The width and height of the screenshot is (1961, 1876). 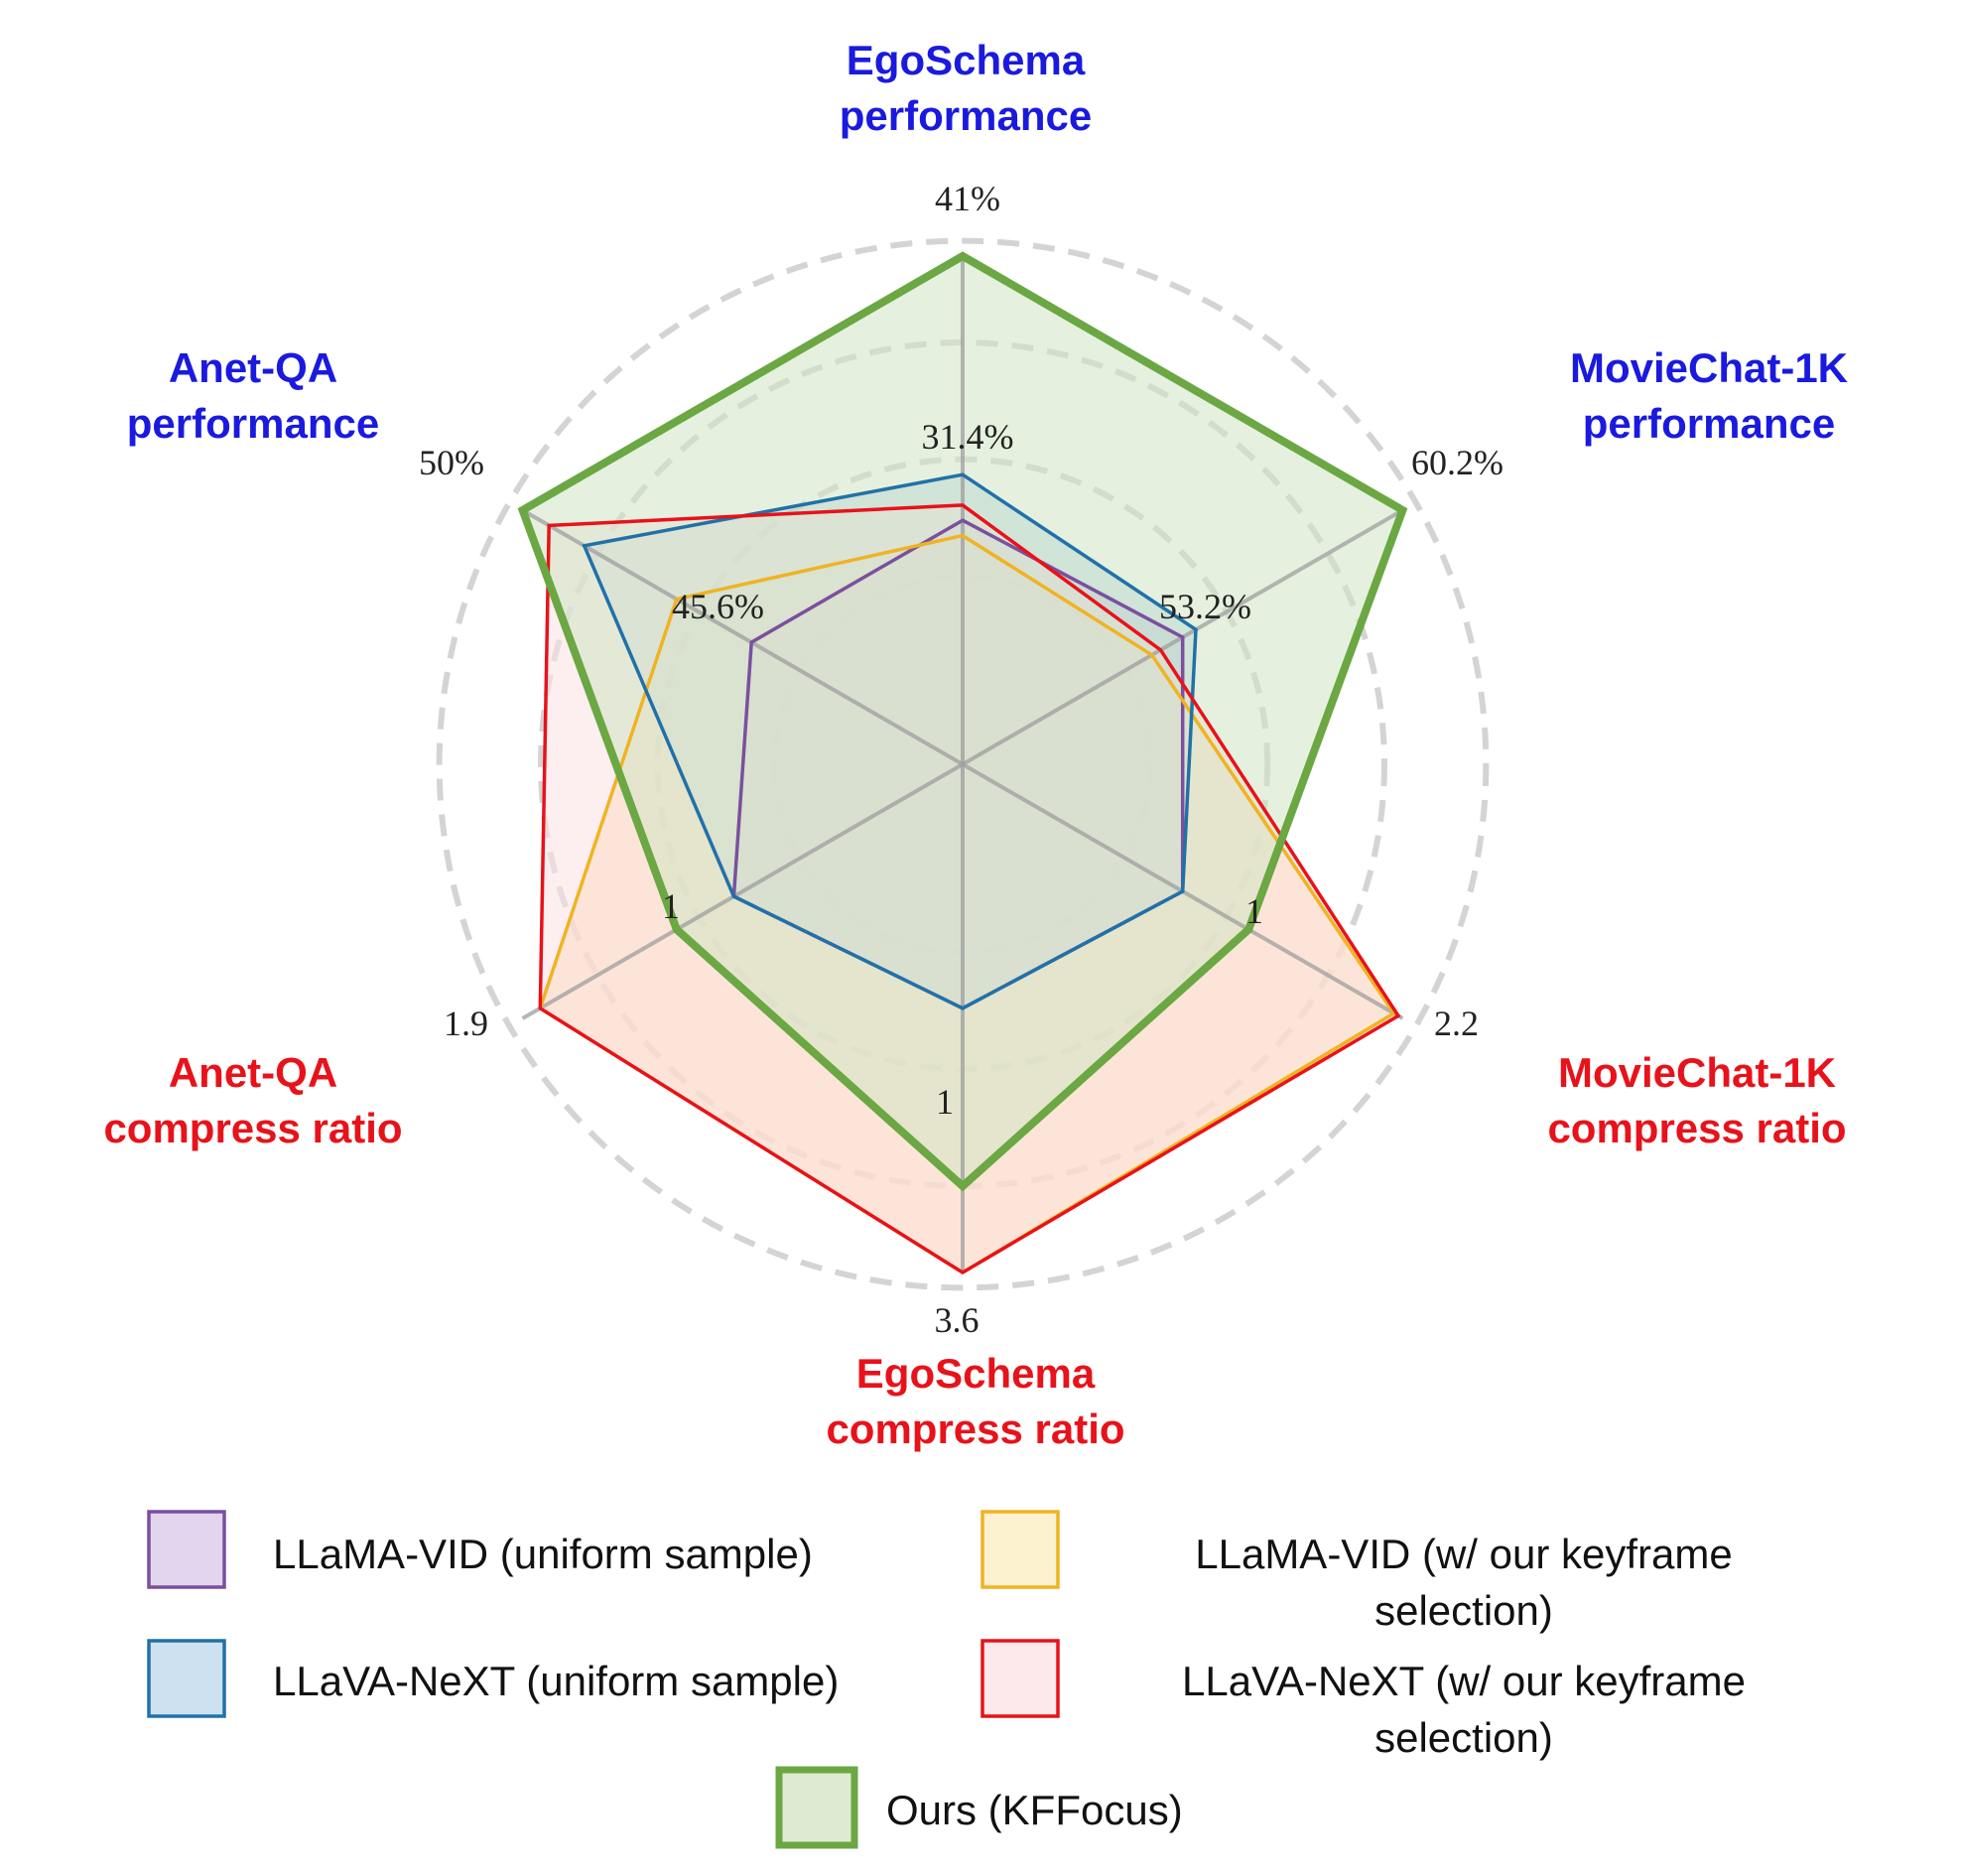 What do you see at coordinates (1696, 1128) in the screenshot?
I see `axis-title-3-line-2: compress ratio` at bounding box center [1696, 1128].